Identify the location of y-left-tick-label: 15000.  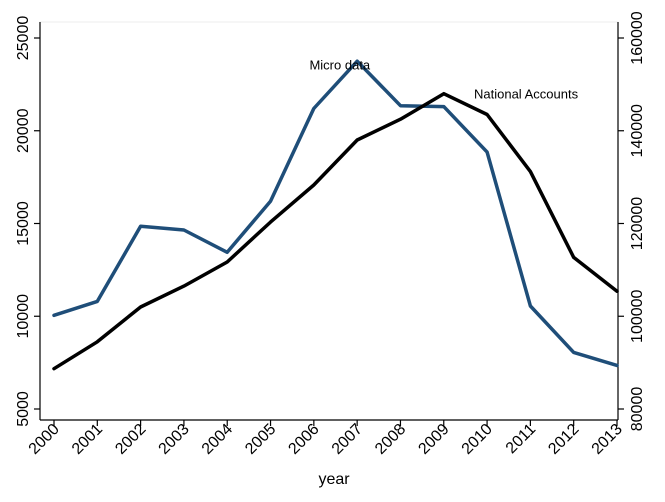
(23, 223).